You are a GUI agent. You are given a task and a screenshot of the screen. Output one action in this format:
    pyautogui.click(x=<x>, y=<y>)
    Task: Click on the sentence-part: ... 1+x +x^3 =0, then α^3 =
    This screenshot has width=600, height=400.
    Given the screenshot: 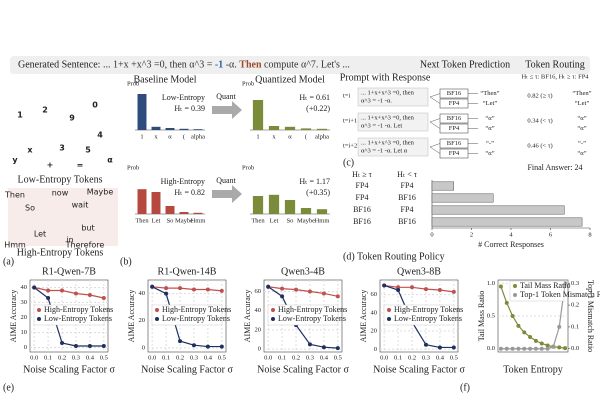 What is the action you would take?
    pyautogui.click(x=157, y=65)
    